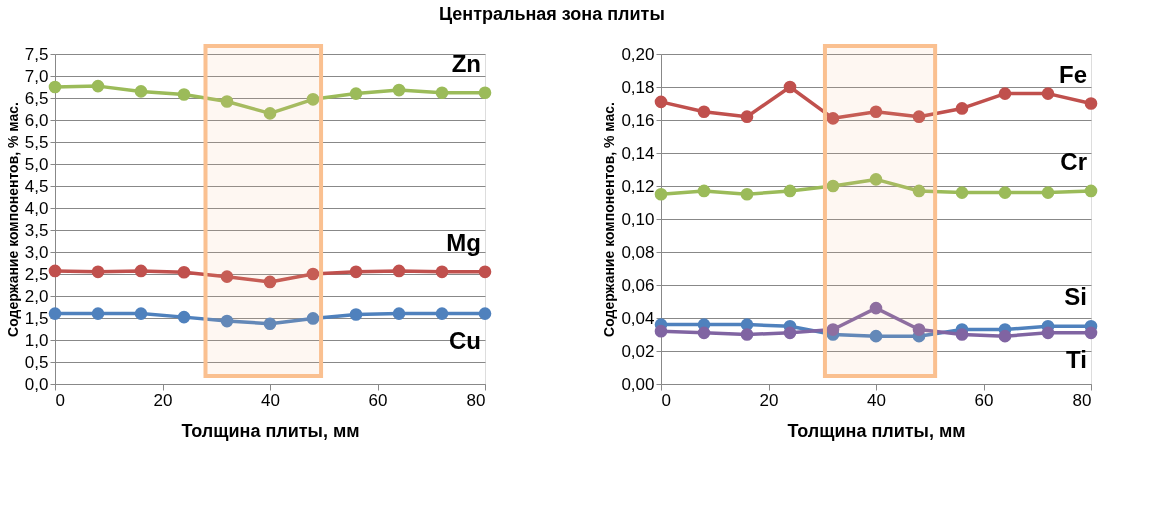 Image resolution: width=1157 pixels, height=511 pixels. Describe the element at coordinates (638, 318) in the screenshot. I see `y-tick-label: 0,04` at that location.